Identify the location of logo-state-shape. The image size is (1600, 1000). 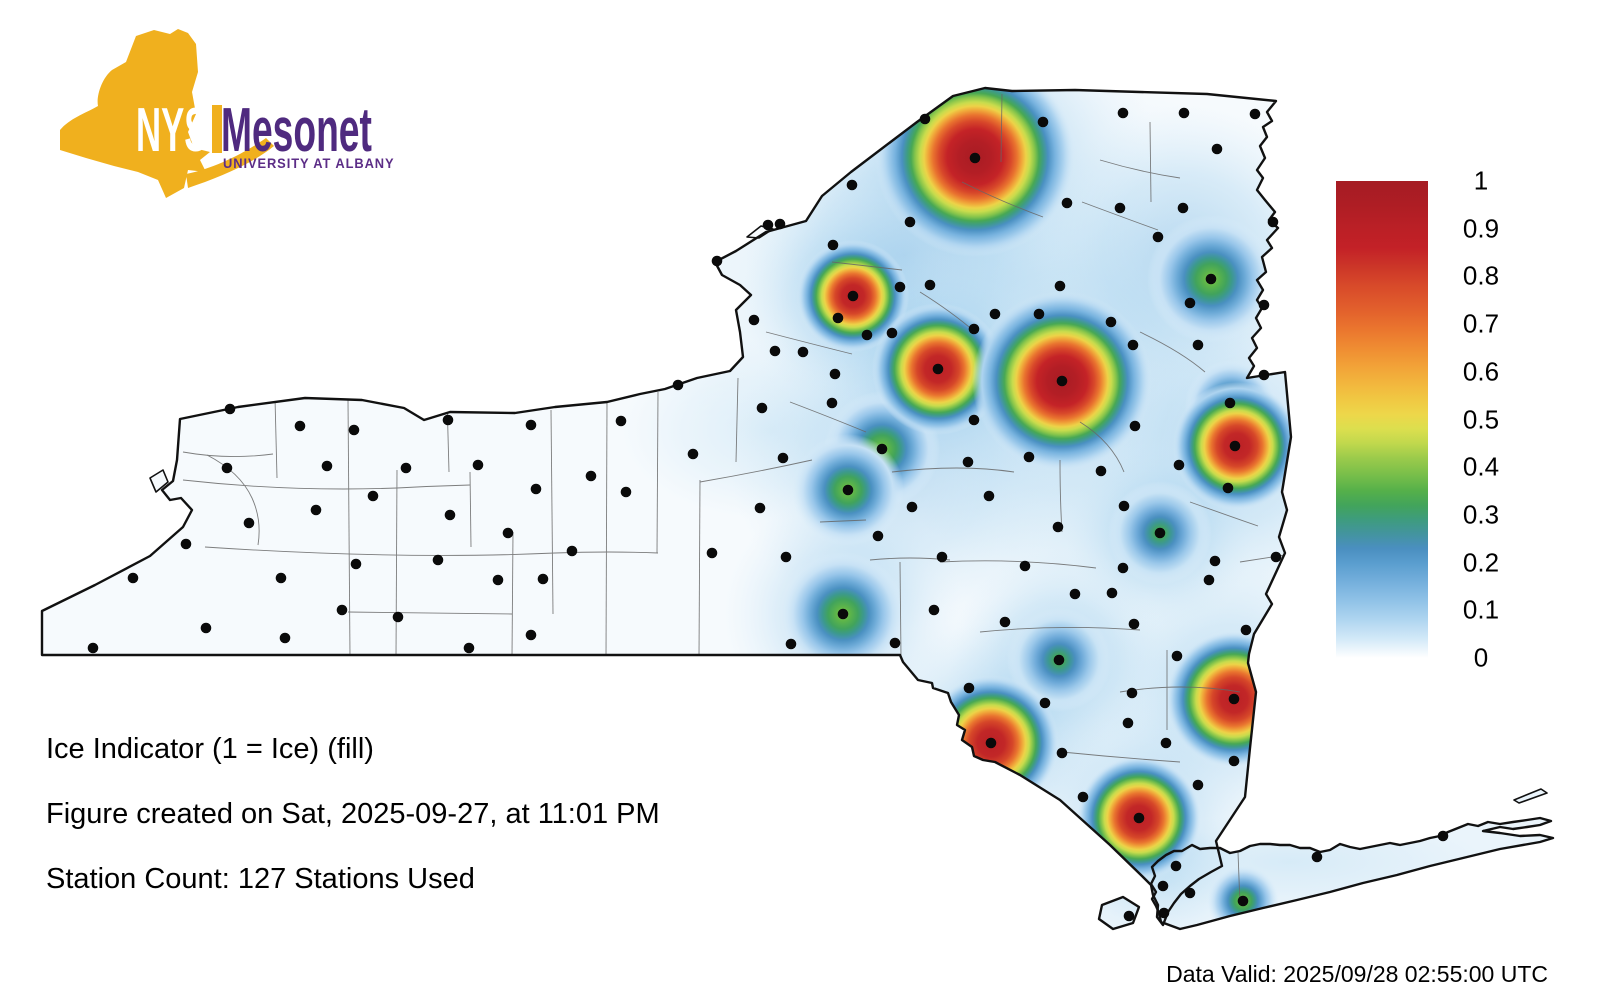
(167, 113).